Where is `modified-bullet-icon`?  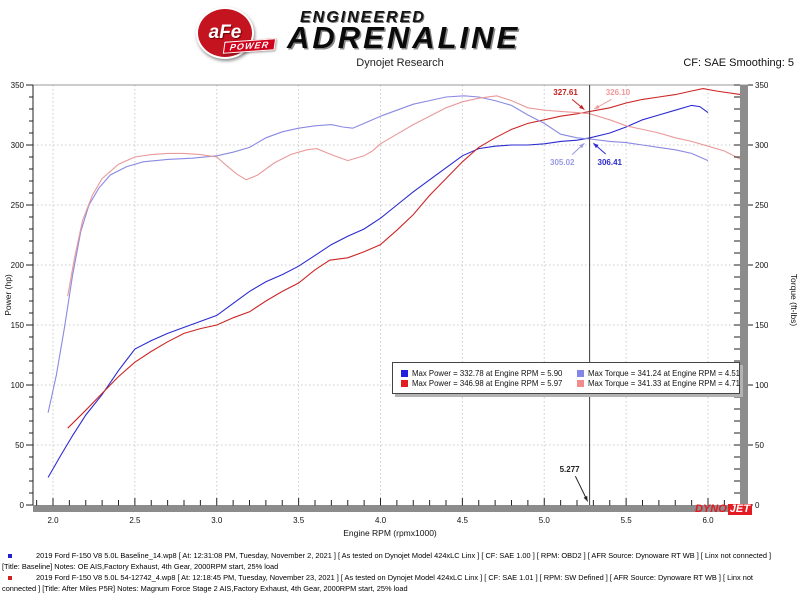 modified-bullet-icon is located at coordinates (10, 578).